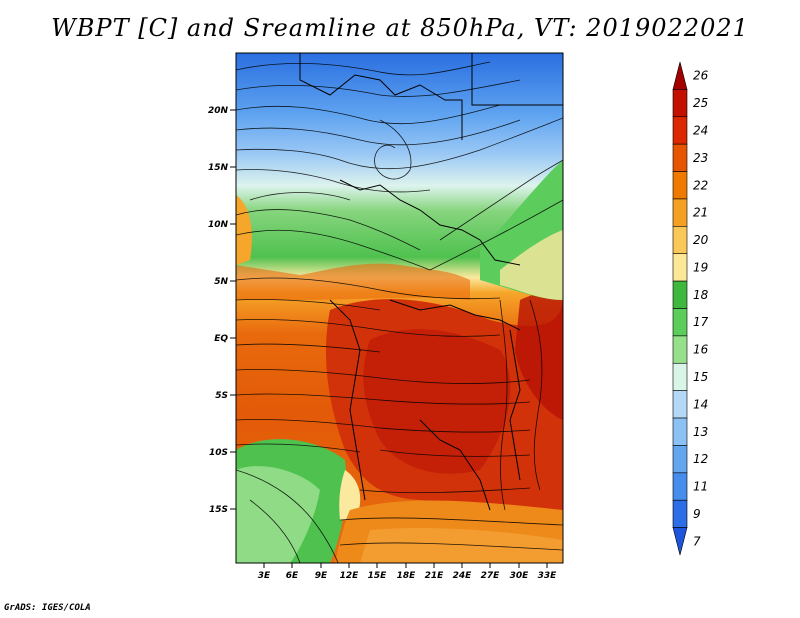 This screenshot has height=618, width=800. Describe the element at coordinates (700, 185) in the screenshot. I see `colorbar-label: 22` at that location.